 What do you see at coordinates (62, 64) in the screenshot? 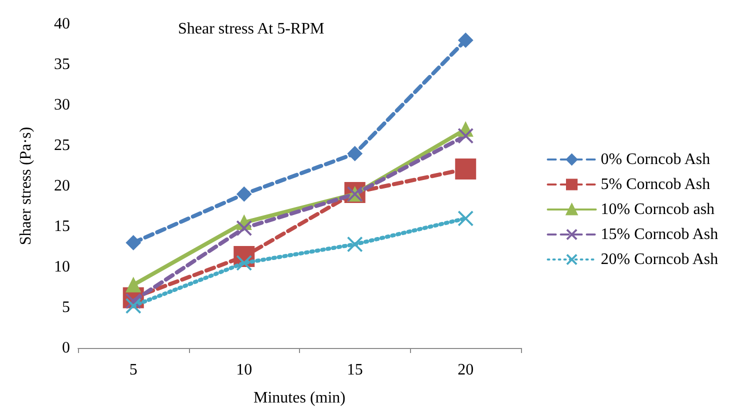
I see `y-tick-label: 35` at bounding box center [62, 64].